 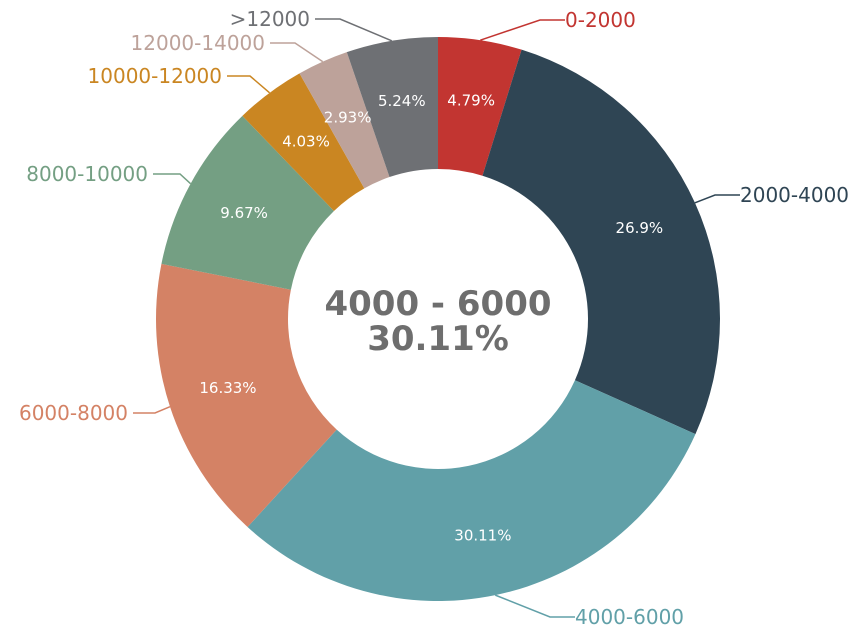 I want to click on category-label: 2000-4000, so click(x=794, y=195).